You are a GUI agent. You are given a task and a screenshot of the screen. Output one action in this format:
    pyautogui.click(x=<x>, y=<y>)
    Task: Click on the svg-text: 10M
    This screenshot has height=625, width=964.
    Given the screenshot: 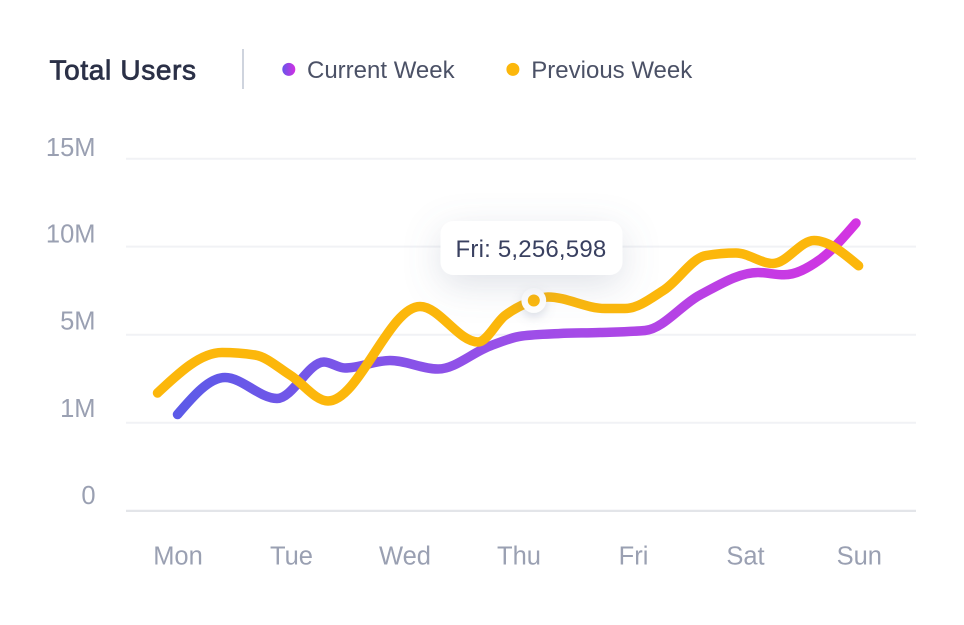 What is the action you would take?
    pyautogui.click(x=71, y=235)
    